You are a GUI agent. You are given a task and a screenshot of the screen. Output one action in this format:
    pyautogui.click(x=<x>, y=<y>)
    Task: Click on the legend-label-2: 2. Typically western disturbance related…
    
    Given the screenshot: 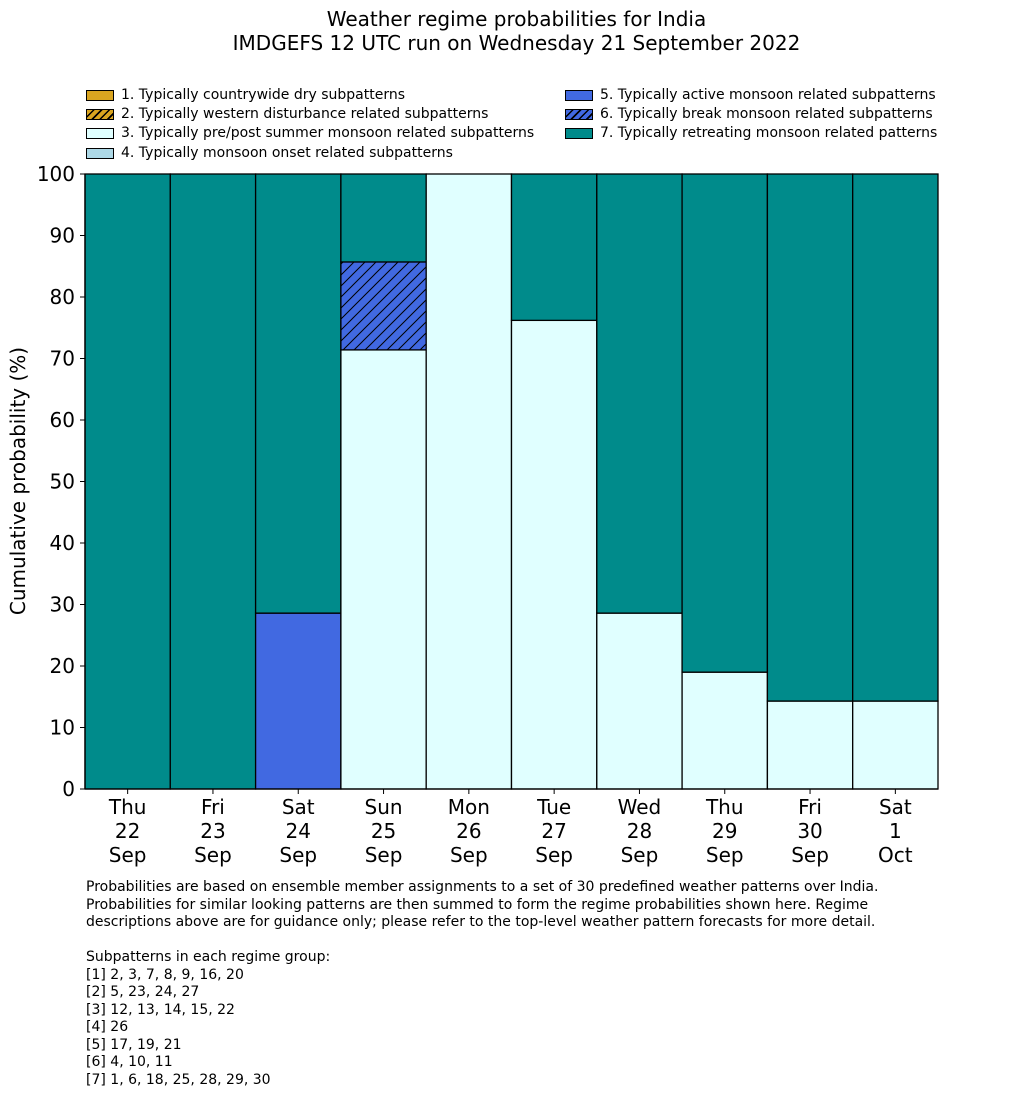 What is the action you would take?
    pyautogui.click(x=305, y=114)
    